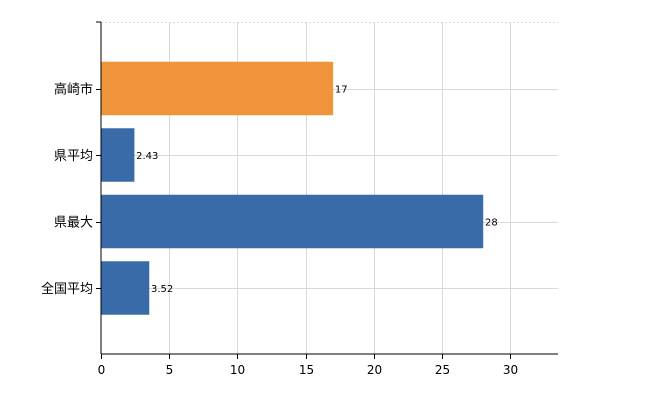  Describe the element at coordinates (67, 289) in the screenshot. I see `category-label: 全国平均` at that location.